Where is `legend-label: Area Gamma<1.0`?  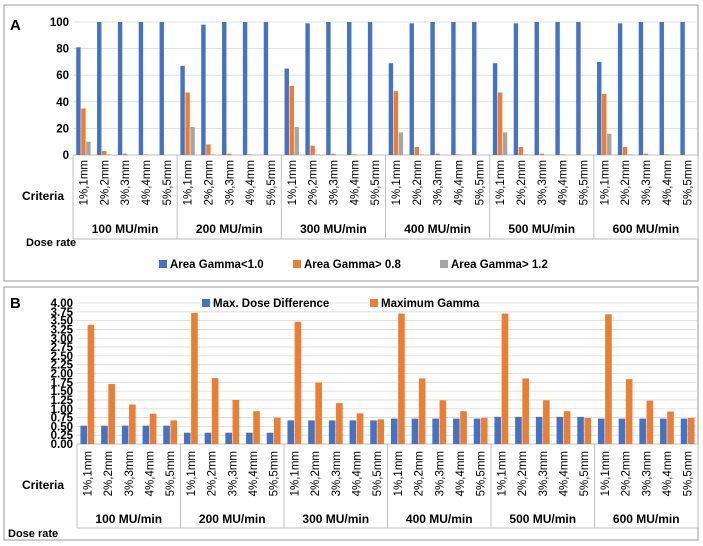
legend-label: Area Gamma<1.0 is located at coordinates (217, 265).